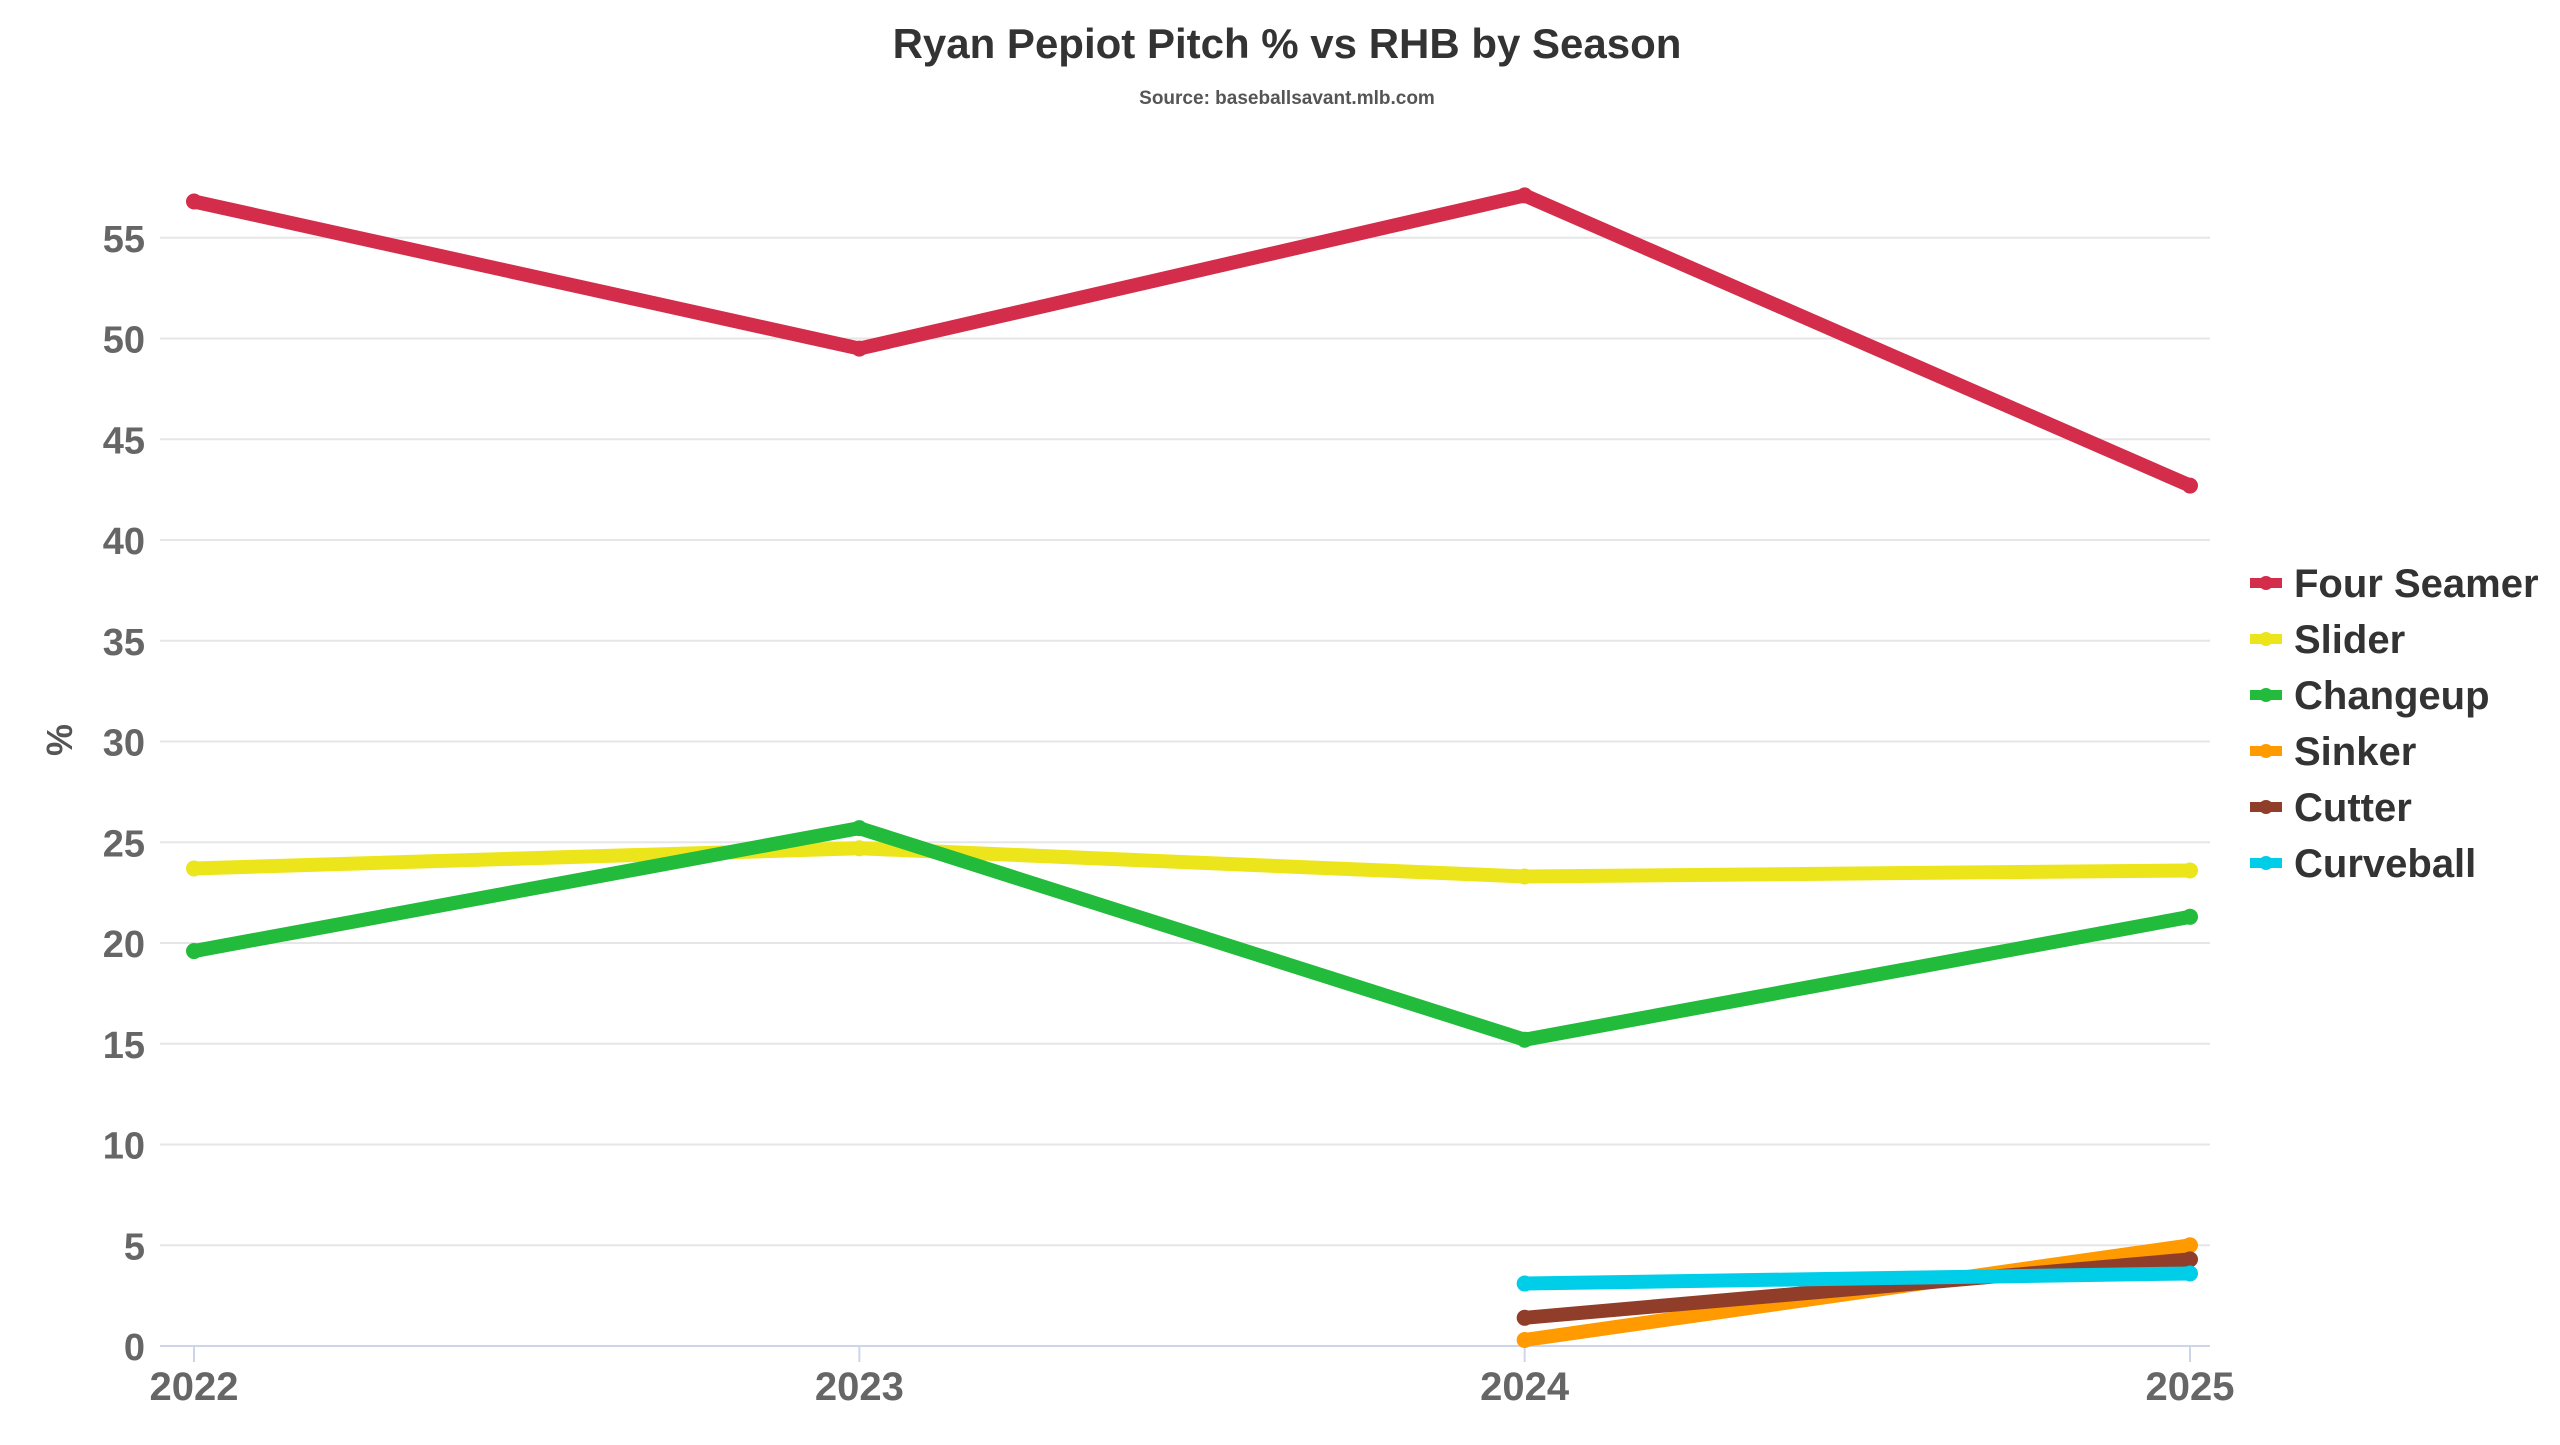 This screenshot has width=2560, height=1445. I want to click on y-tick-label: 5, so click(134, 1247).